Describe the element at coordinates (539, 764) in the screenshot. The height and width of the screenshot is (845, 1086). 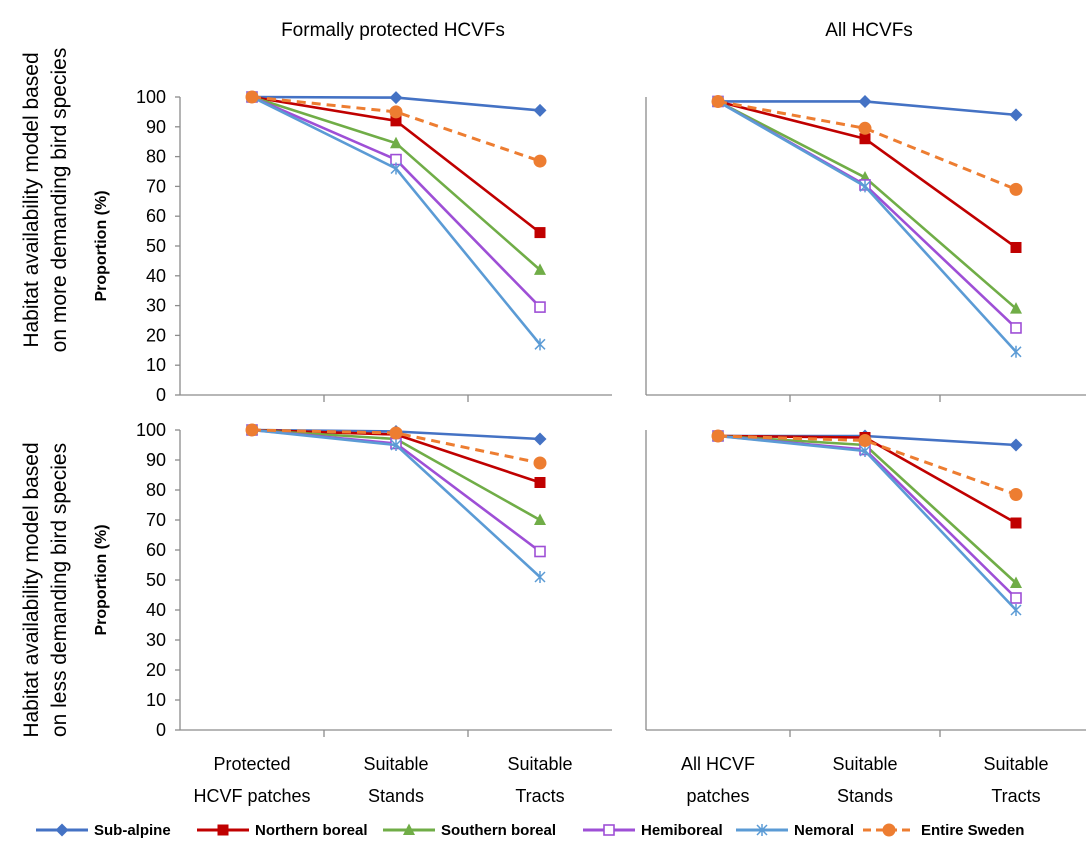
I see `category-label-tracts-left-line1: Suitable` at that location.